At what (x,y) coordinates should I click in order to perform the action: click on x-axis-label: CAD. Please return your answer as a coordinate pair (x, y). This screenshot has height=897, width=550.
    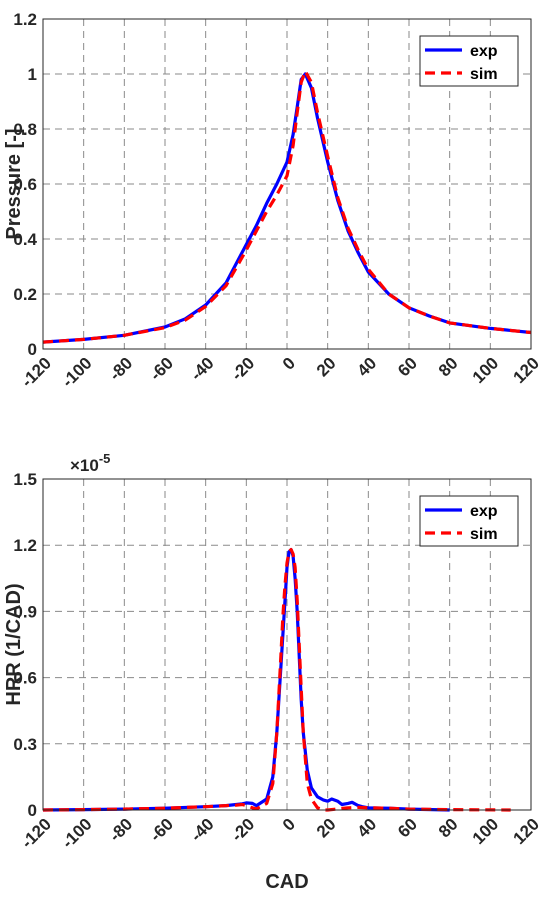
    Looking at the image, I should click on (286, 882).